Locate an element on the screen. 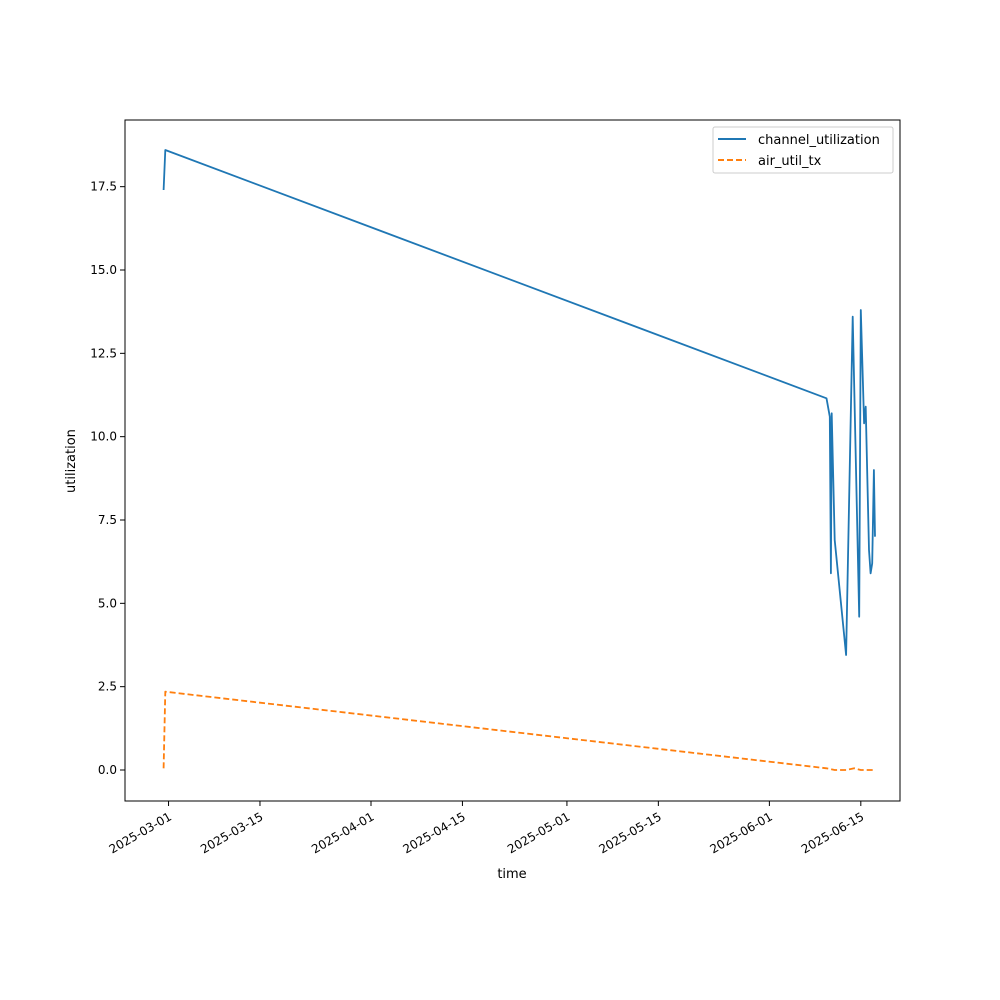 This screenshot has width=1000, height=1000. y-tick-label: 7.5 is located at coordinates (107, 520).